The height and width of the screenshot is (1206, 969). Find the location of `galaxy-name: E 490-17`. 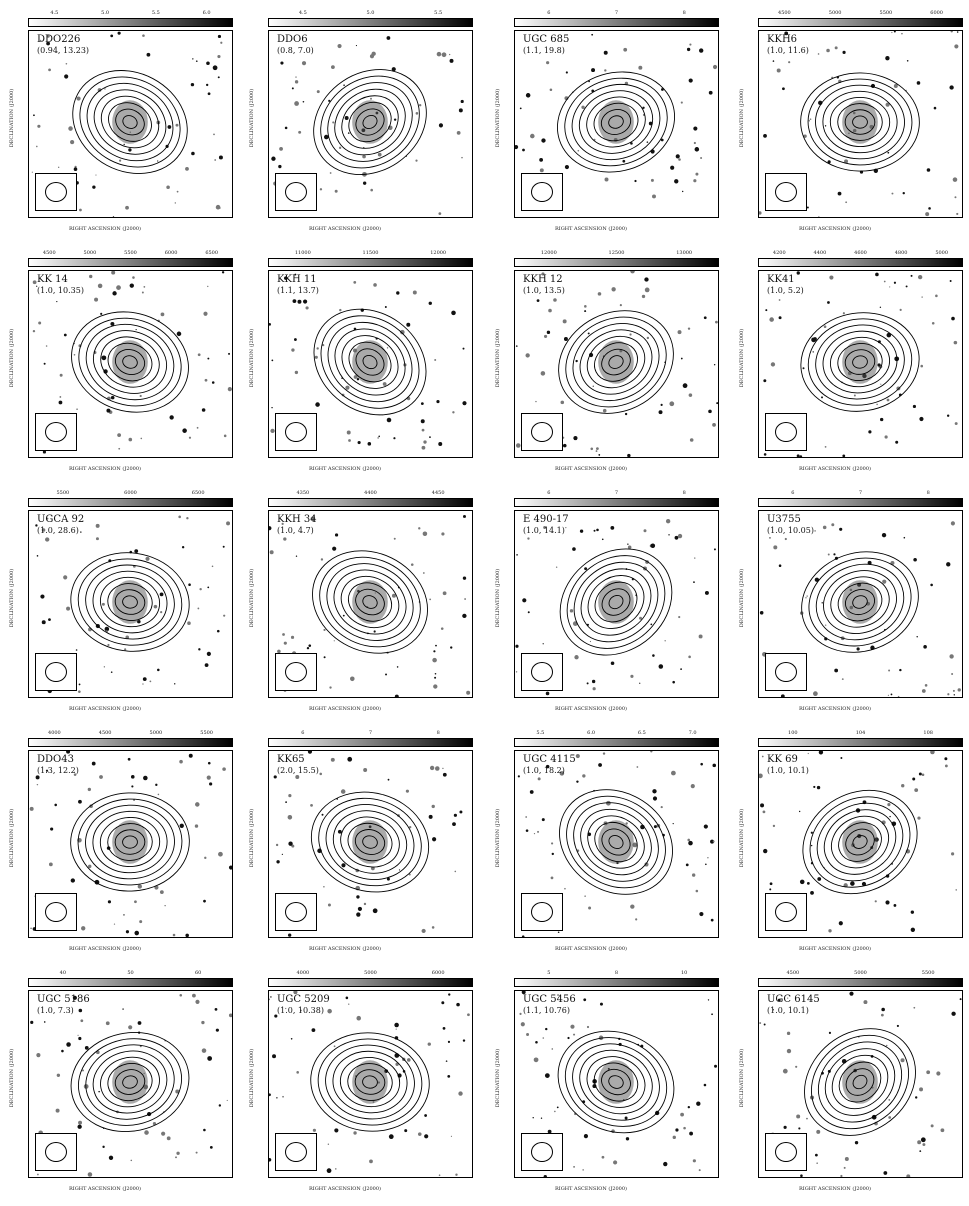

galaxy-name: E 490-17 is located at coordinates (546, 519).